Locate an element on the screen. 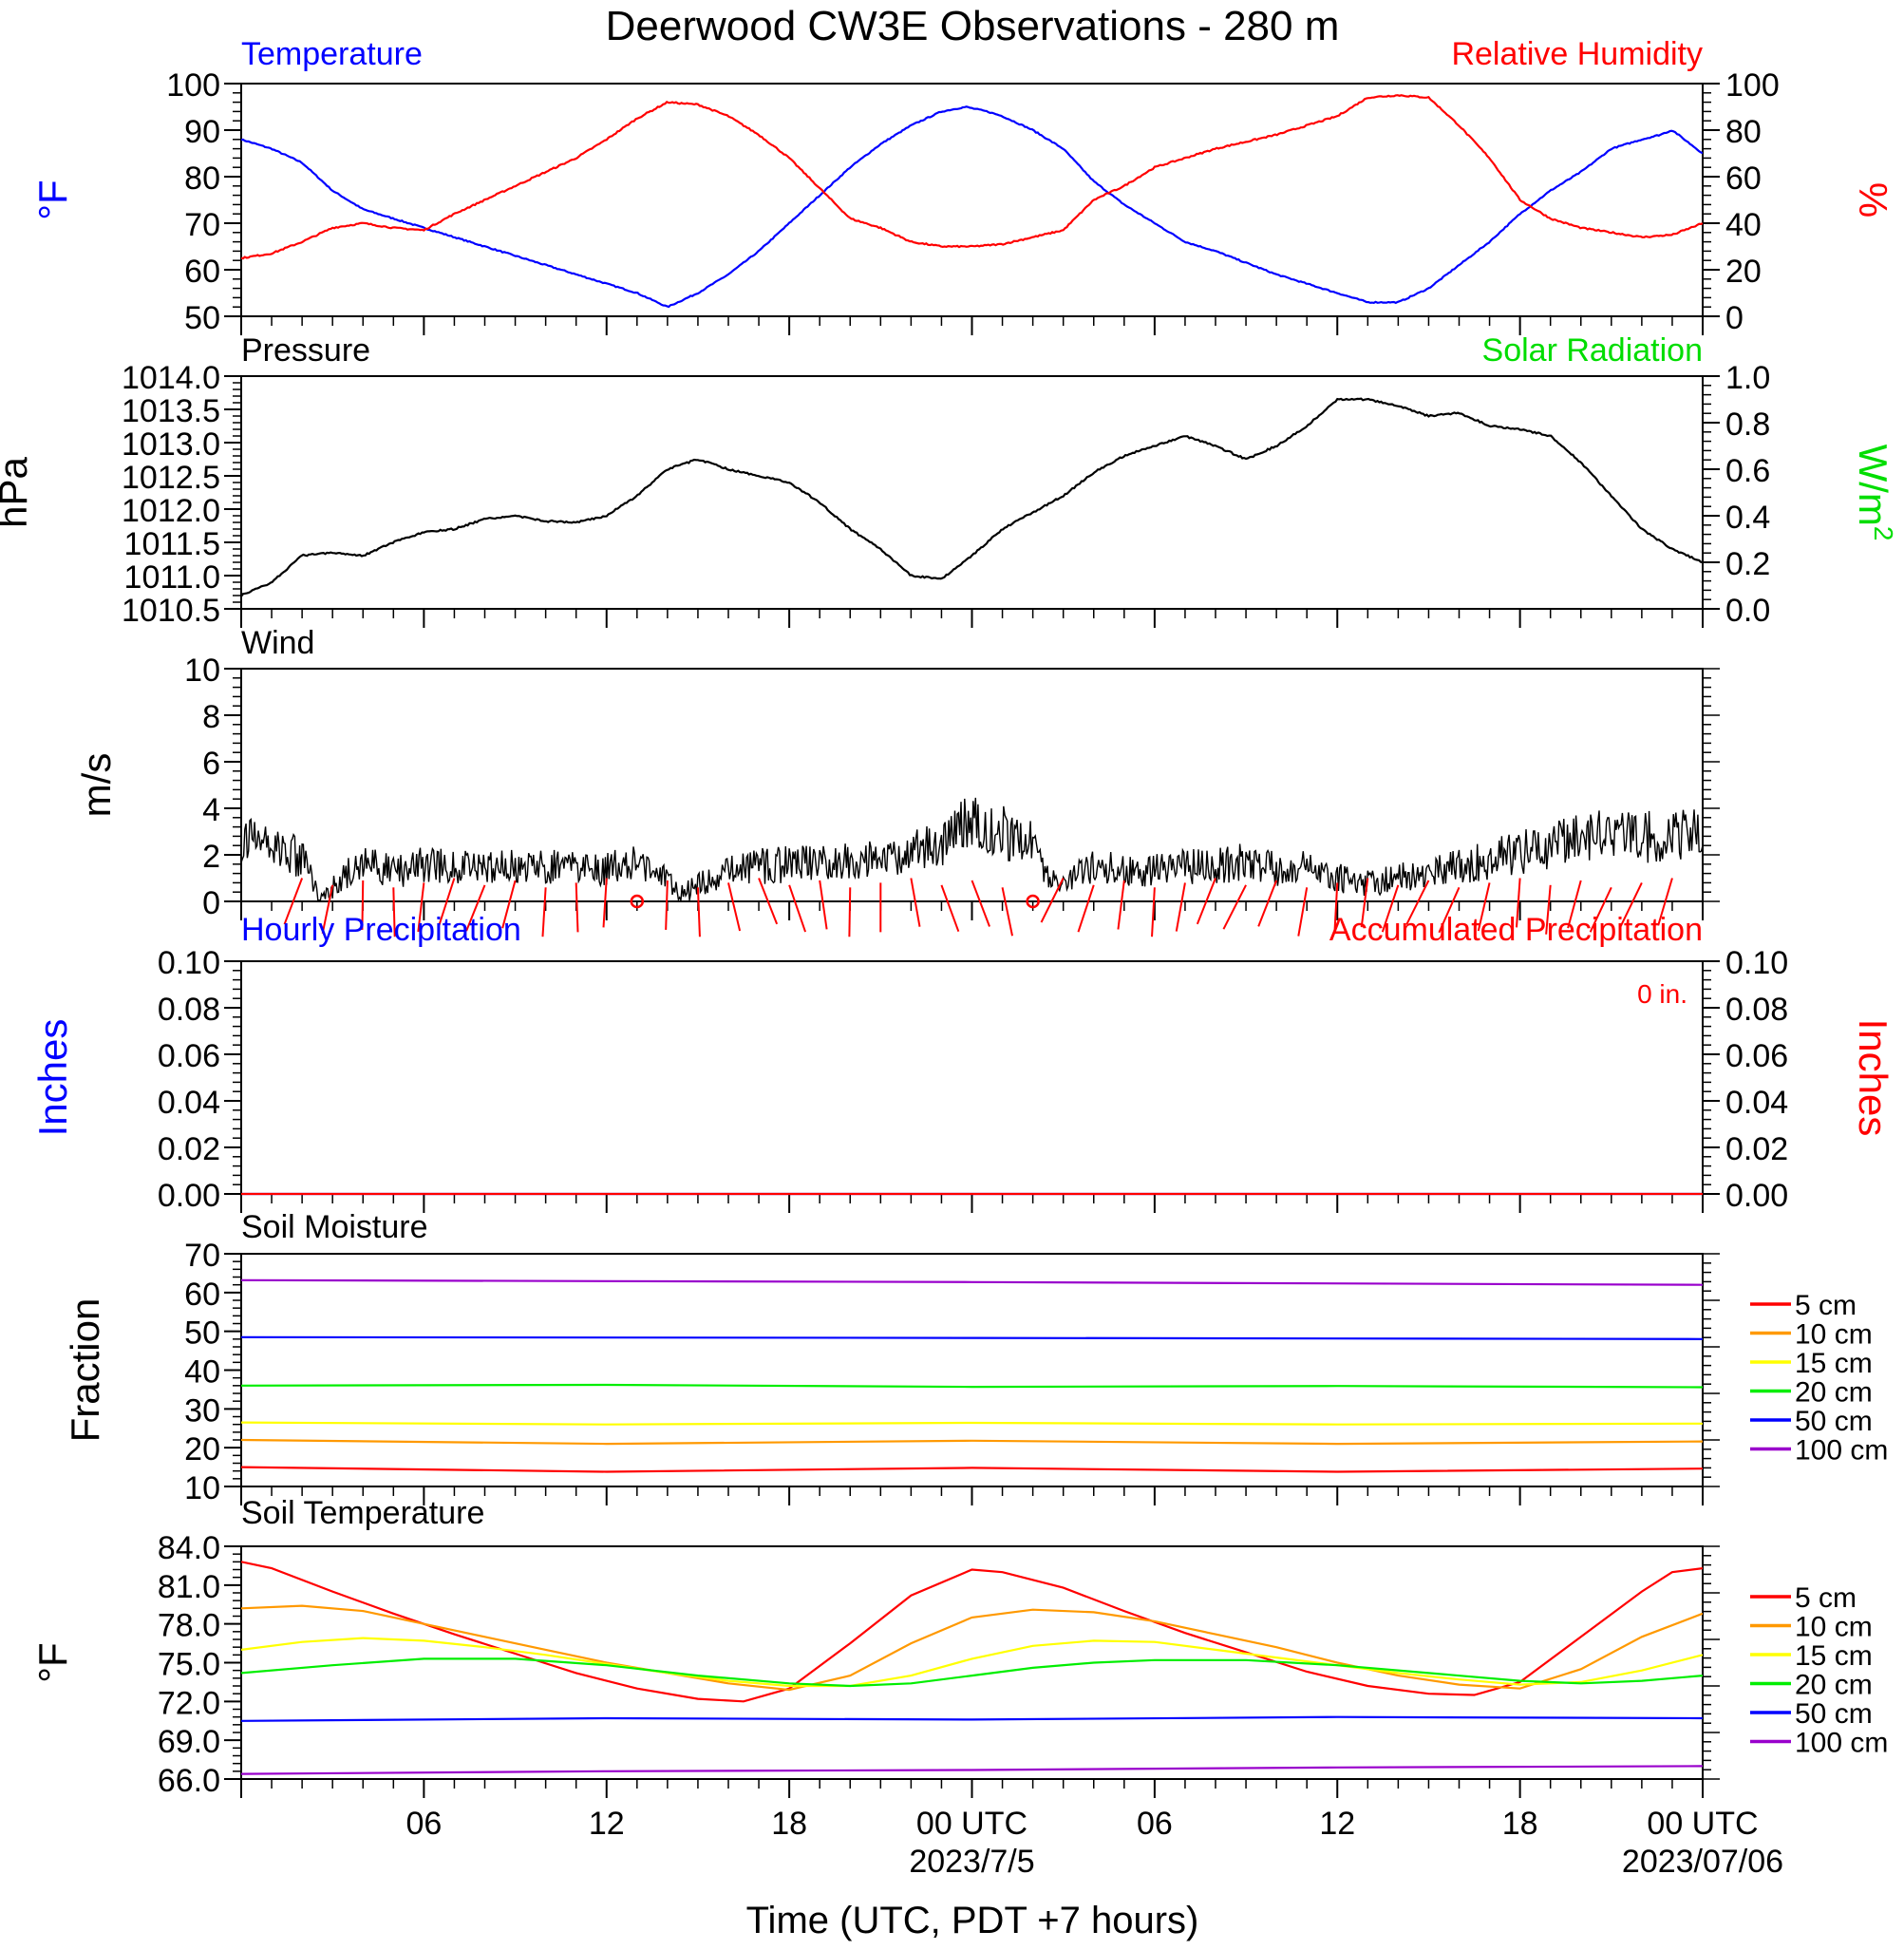 The height and width of the screenshot is (1950, 1904). y-right-tick-label: 0.6 is located at coordinates (1748, 471).